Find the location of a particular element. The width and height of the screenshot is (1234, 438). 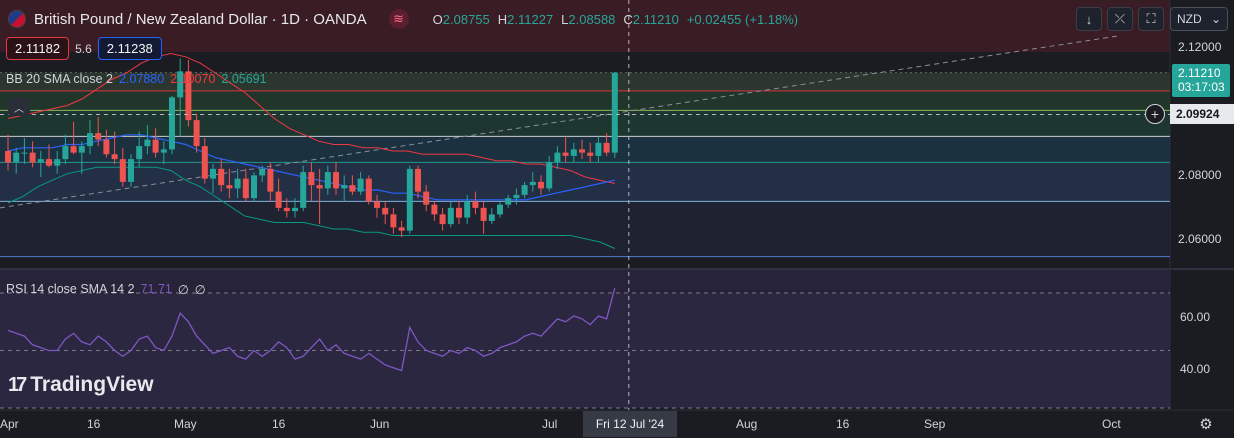

ohlc-high: H2.11227 is located at coordinates (525, 19).